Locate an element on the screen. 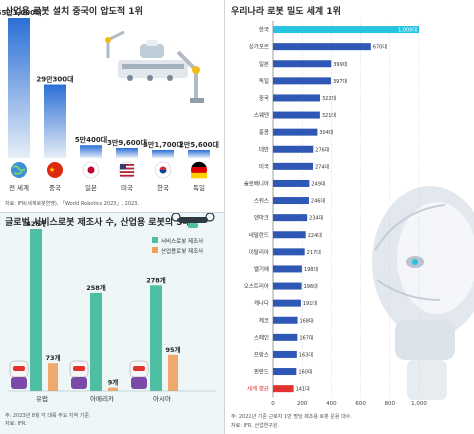 Image resolution: width=474 pixels, height=434 pixels. category-label: 홍콩 is located at coordinates (264, 132).